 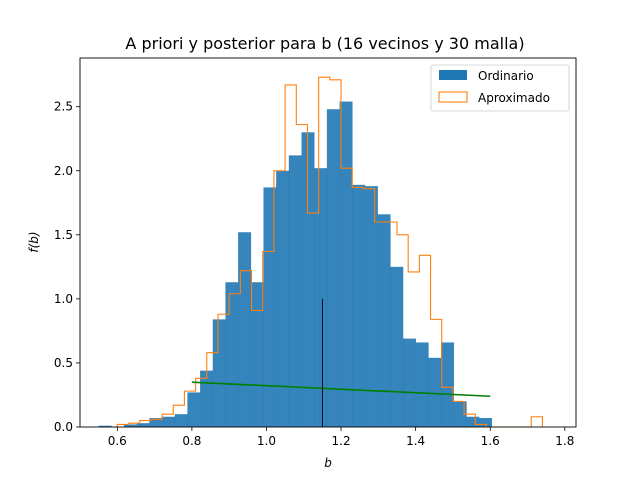 I want to click on x-tick-label: 1.4, so click(x=415, y=441).